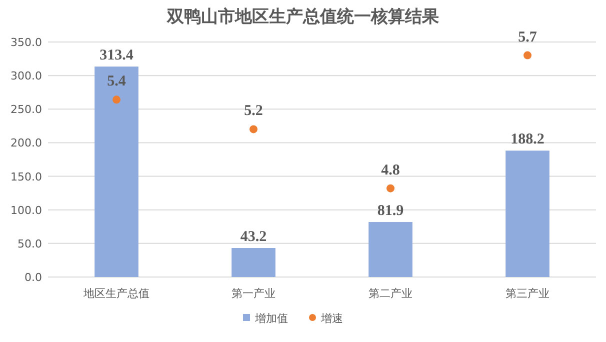 This screenshot has width=606, height=342. Describe the element at coordinates (30, 243) in the screenshot. I see `y-tick-label: 50.0` at that location.